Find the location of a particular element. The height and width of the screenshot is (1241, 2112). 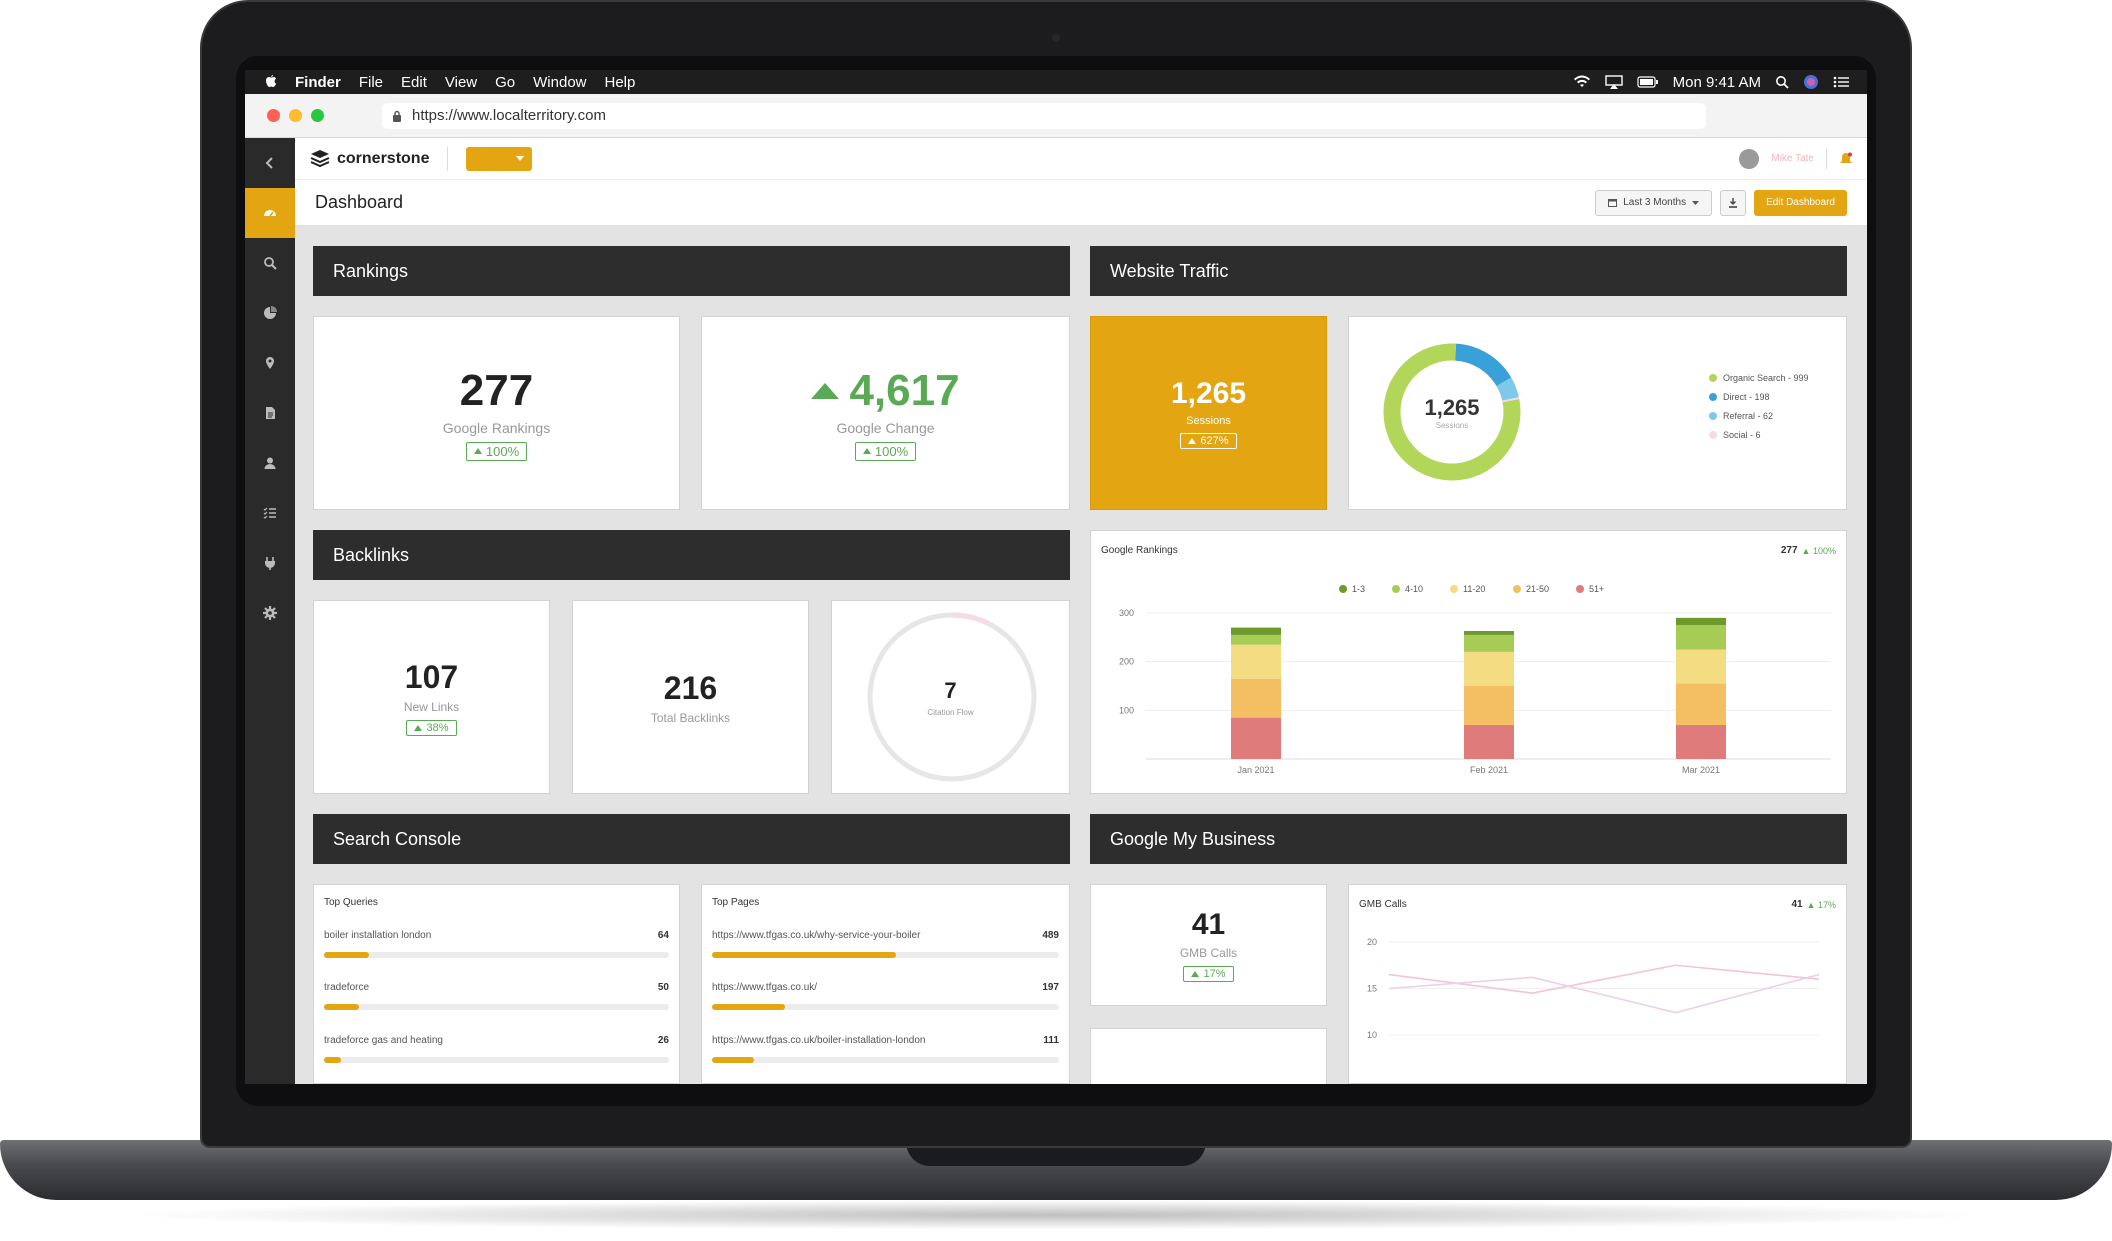

gmb-secondary-card is located at coordinates (1208, 1056).